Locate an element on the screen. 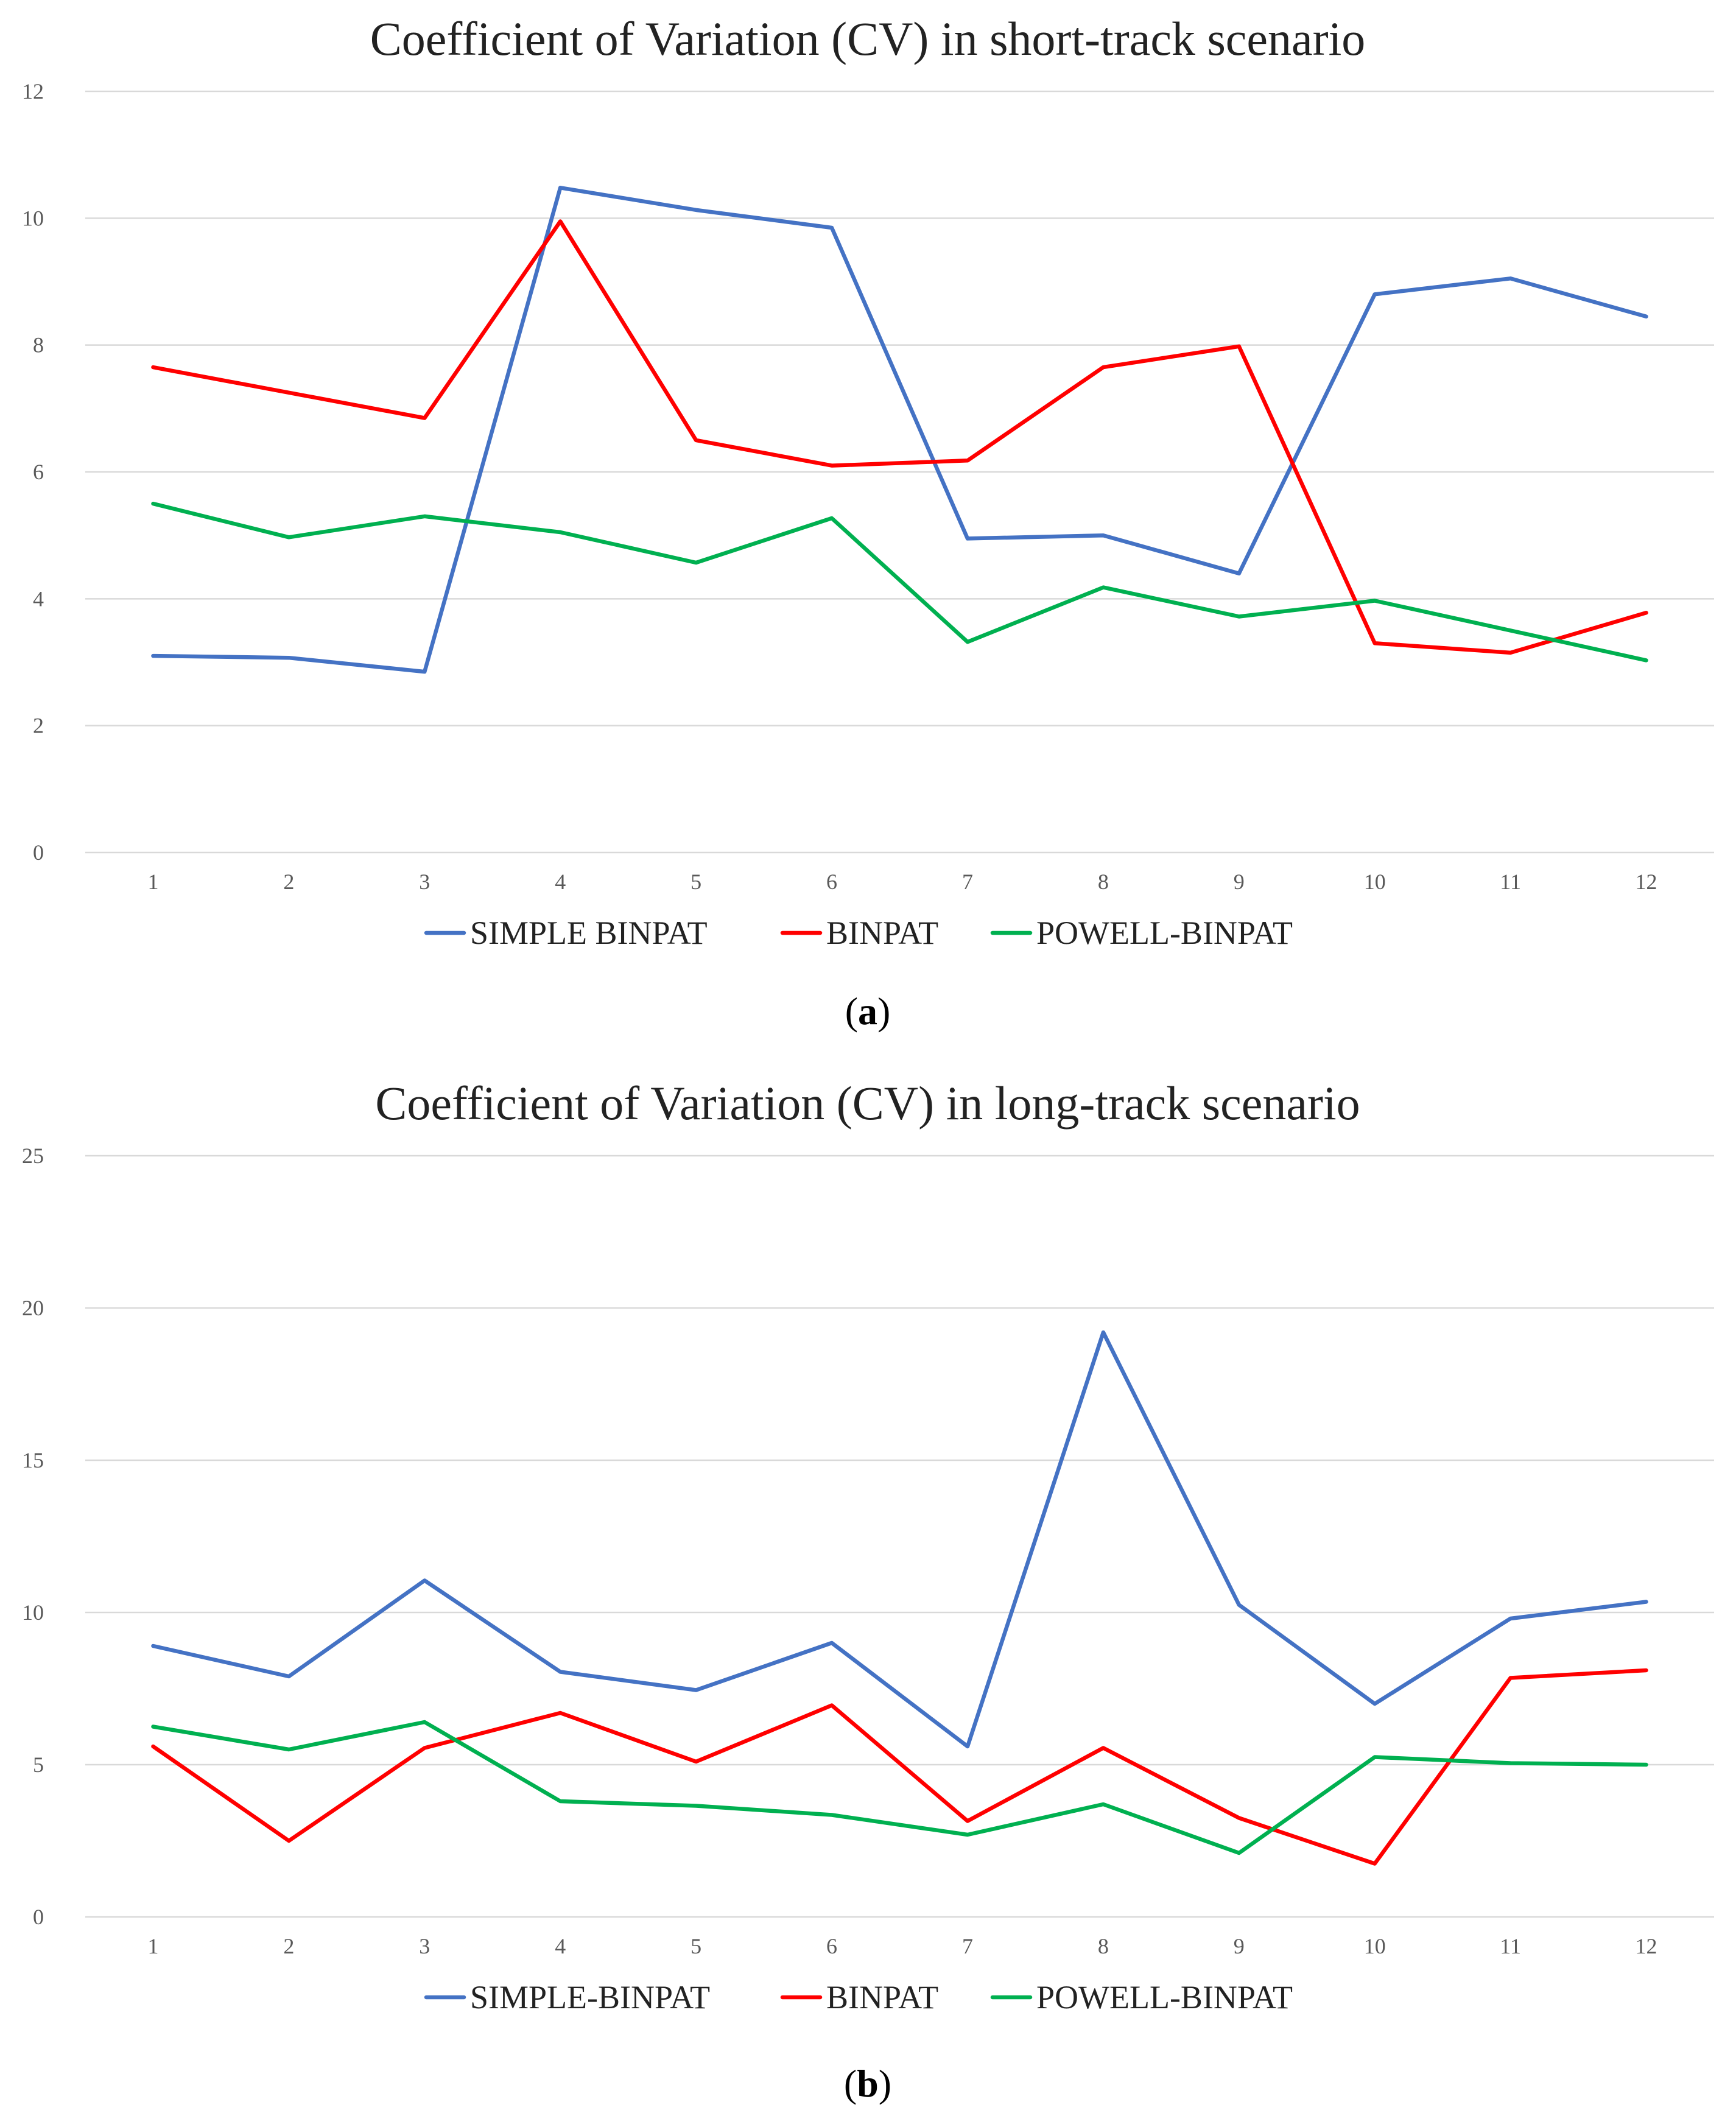 The height and width of the screenshot is (2113, 1736). chart-b-x-tick-label: 11 is located at coordinates (1510, 1946).